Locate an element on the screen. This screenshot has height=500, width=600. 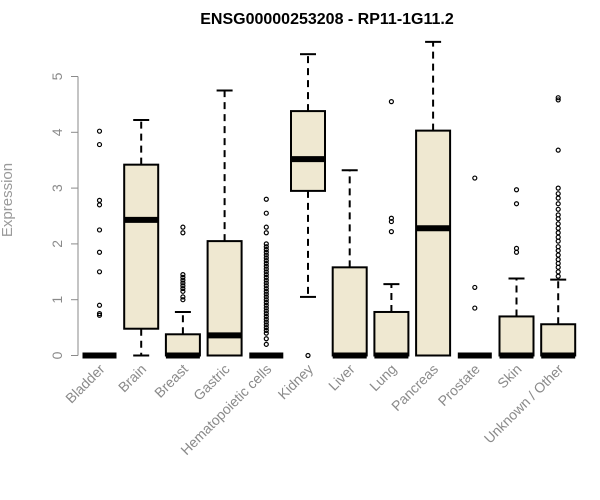
x-category-label: Brain is located at coordinates (132, 378).